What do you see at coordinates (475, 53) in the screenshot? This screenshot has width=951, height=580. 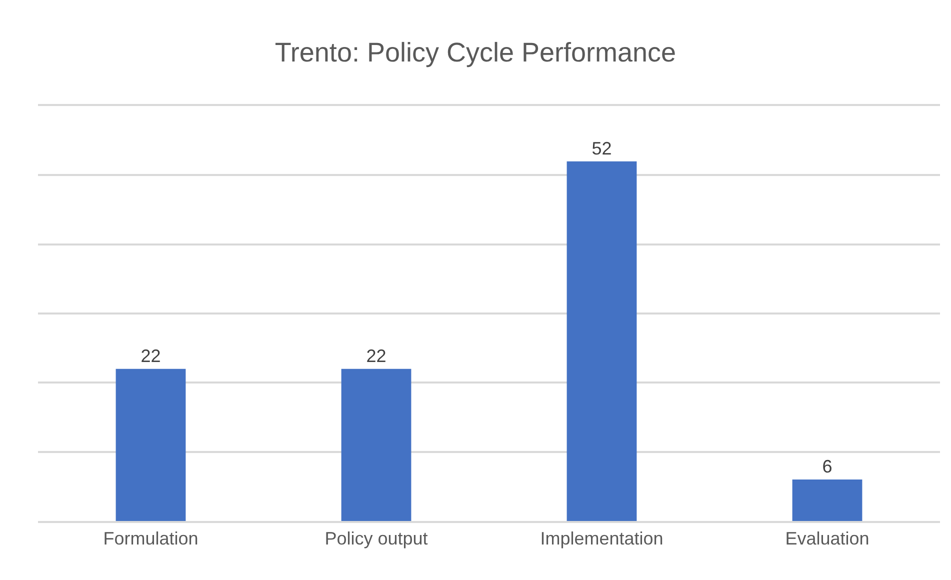 I see `chart-title: Trento: Policy Cycle Performance` at bounding box center [475, 53].